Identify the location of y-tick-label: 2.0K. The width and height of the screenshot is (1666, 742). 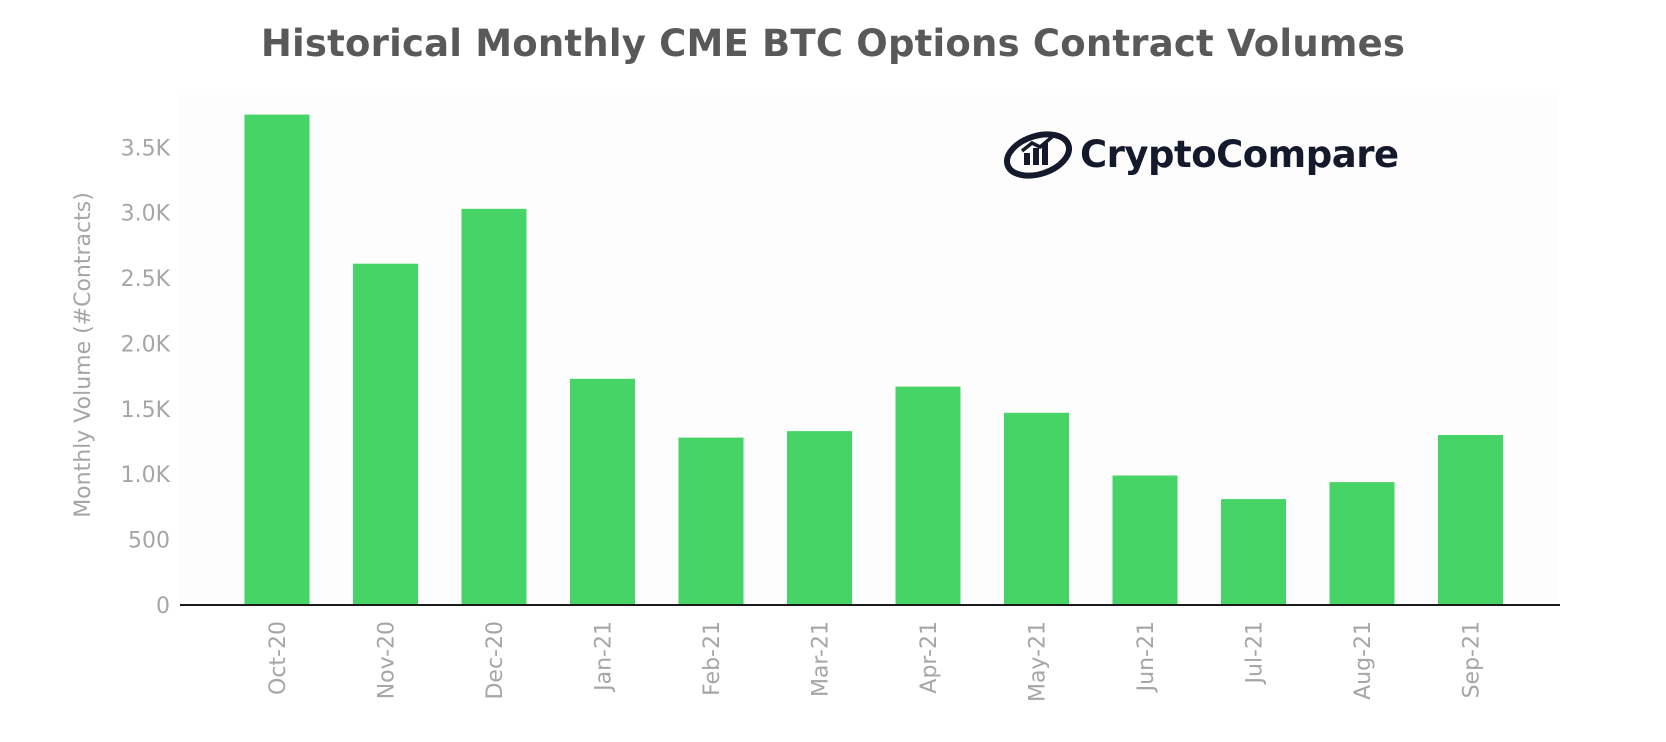
(146, 345).